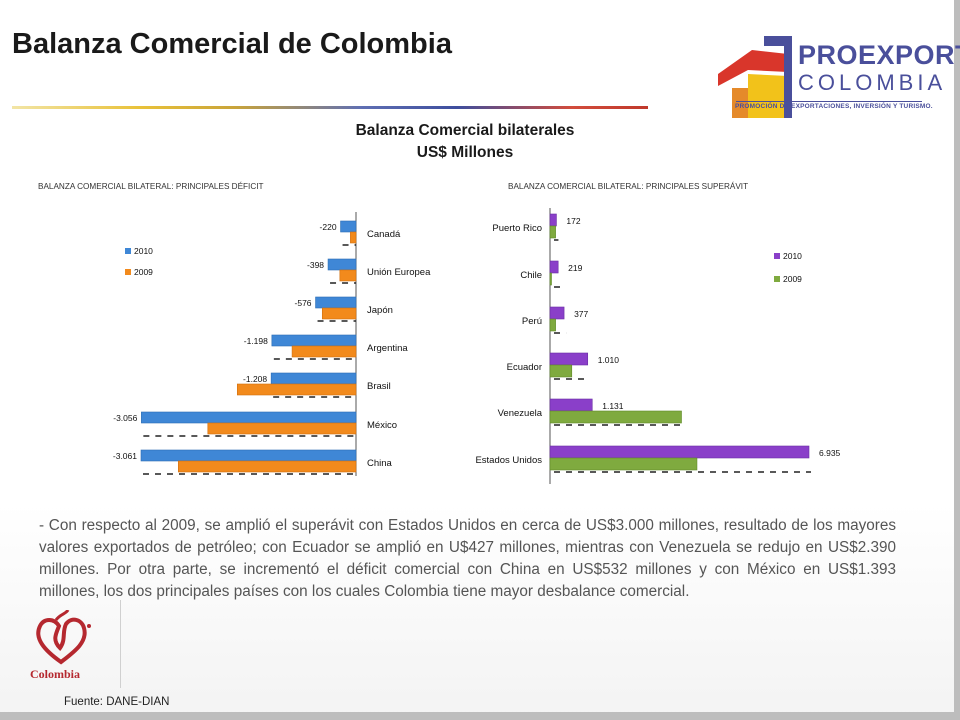 This screenshot has width=960, height=720. I want to click on deficit-category-label: Japón, so click(380, 310).